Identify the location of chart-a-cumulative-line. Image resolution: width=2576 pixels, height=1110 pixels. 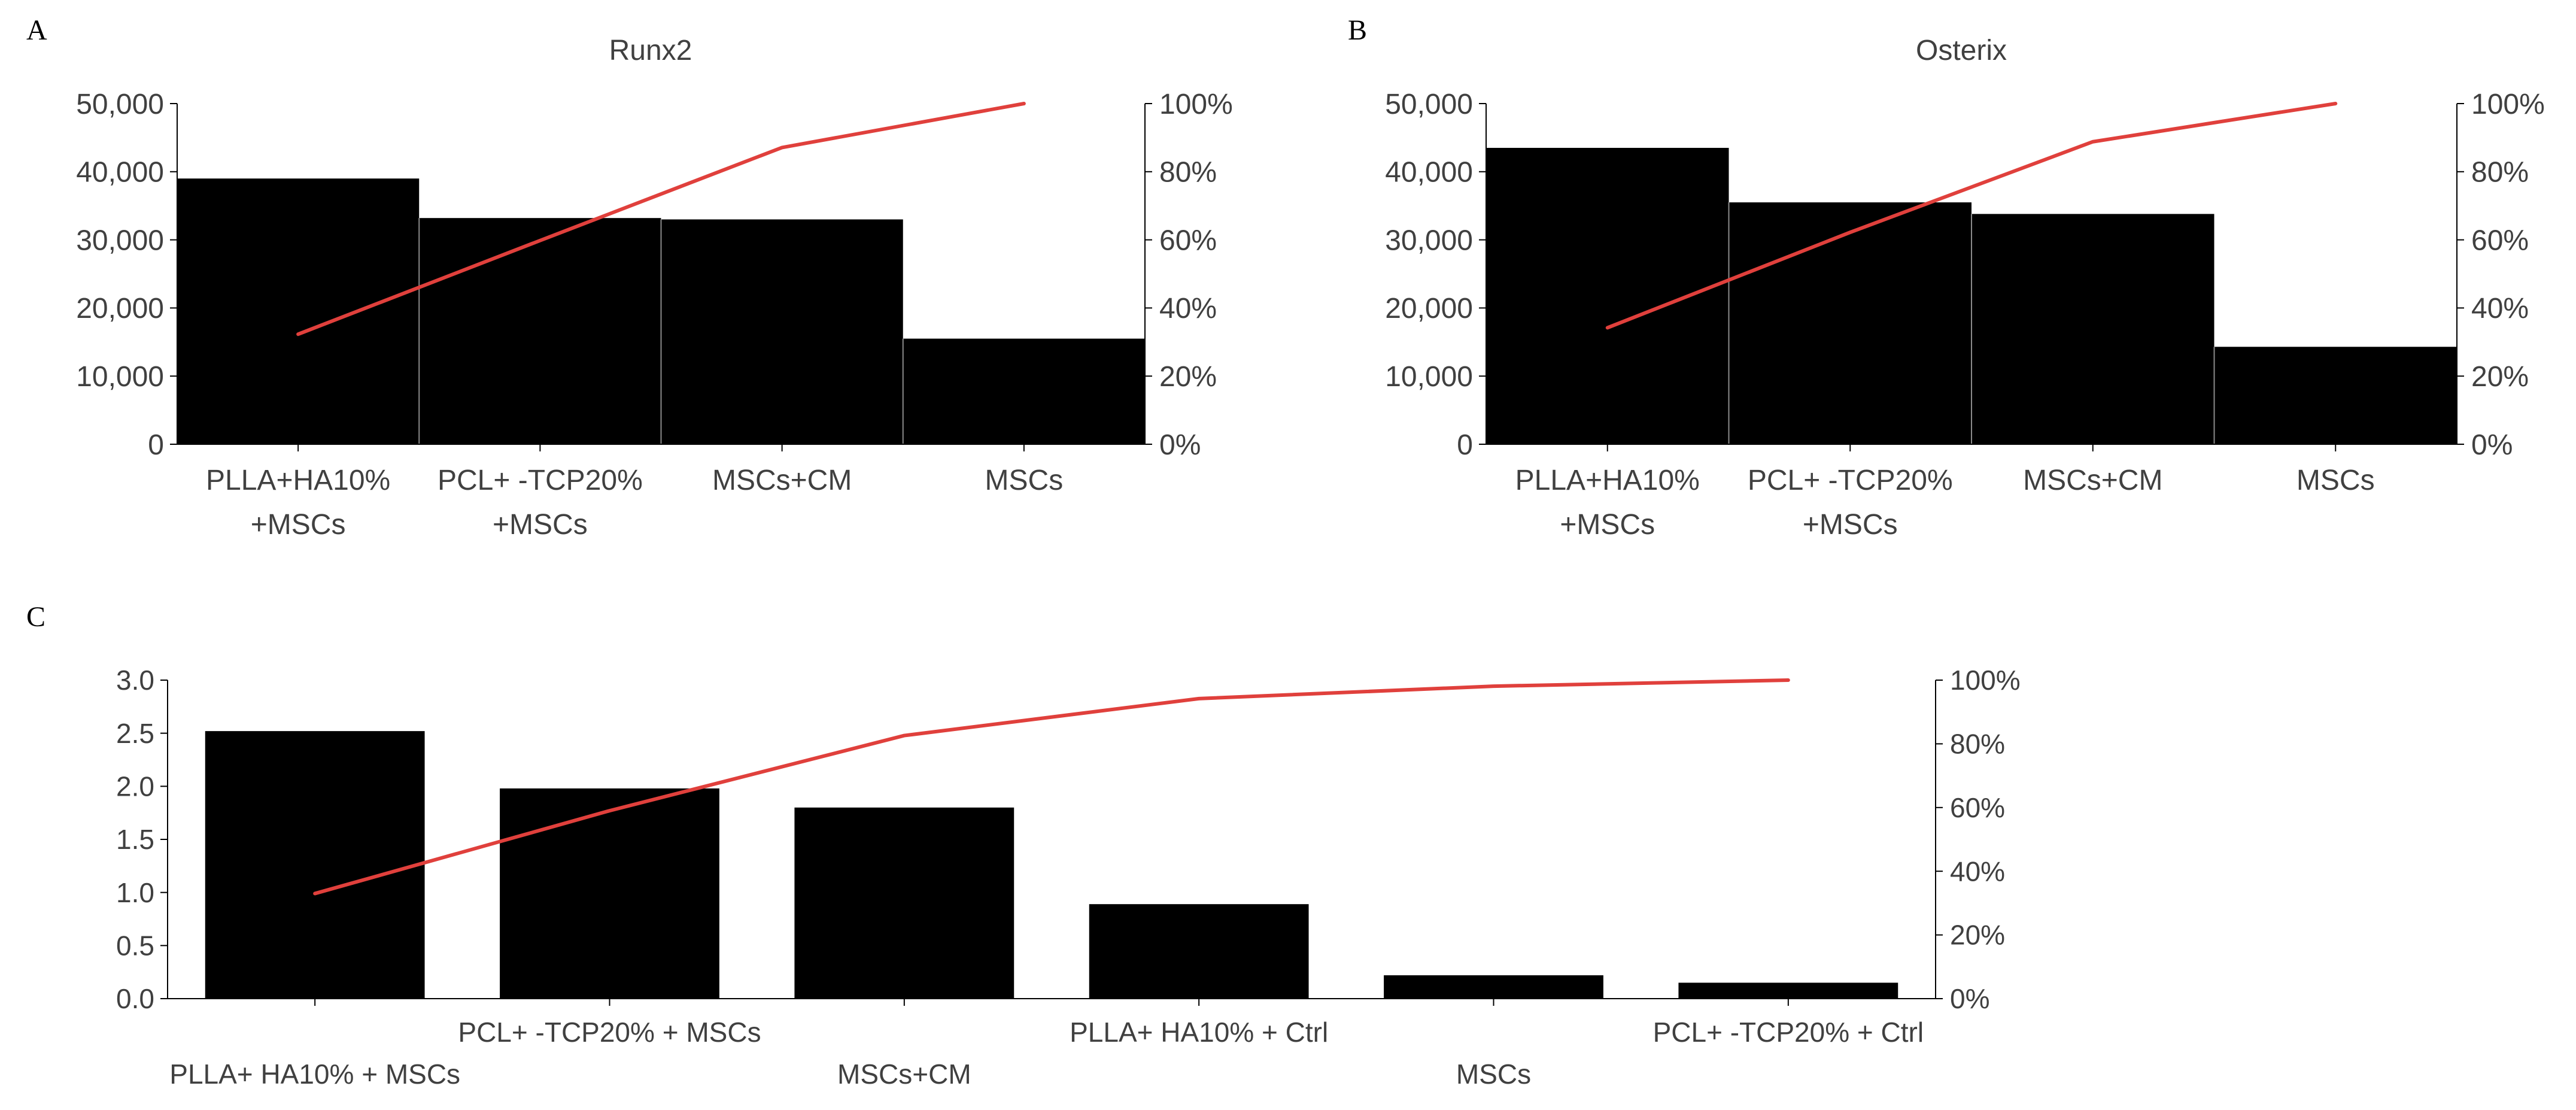
(661, 219).